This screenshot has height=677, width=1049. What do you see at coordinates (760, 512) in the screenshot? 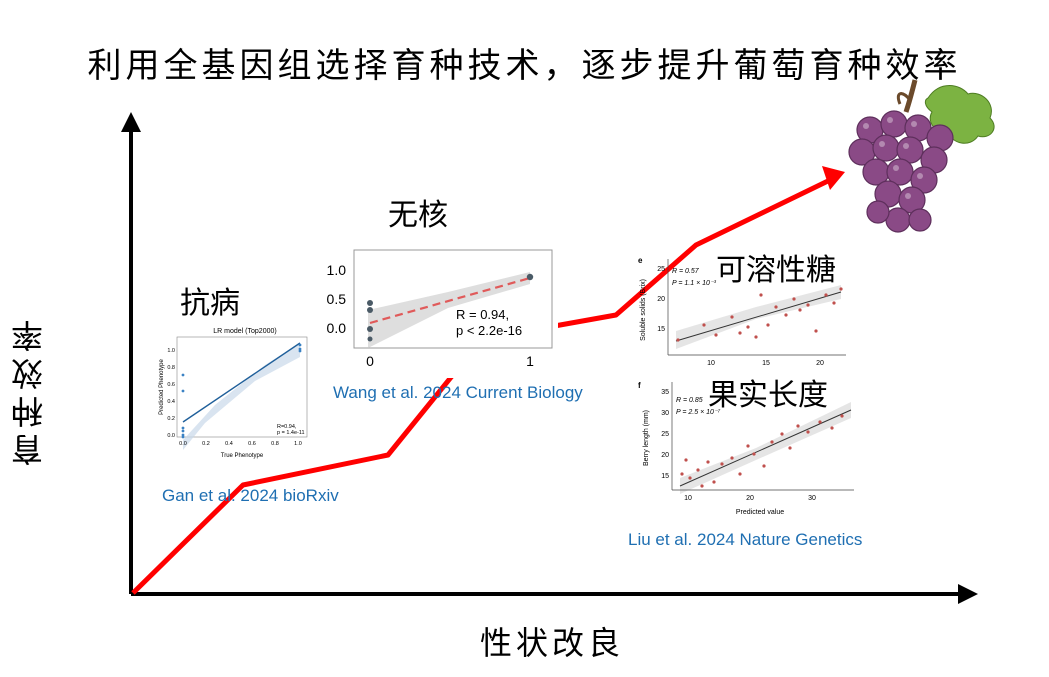
I see `x-axis-title: Predicted value` at bounding box center [760, 512].